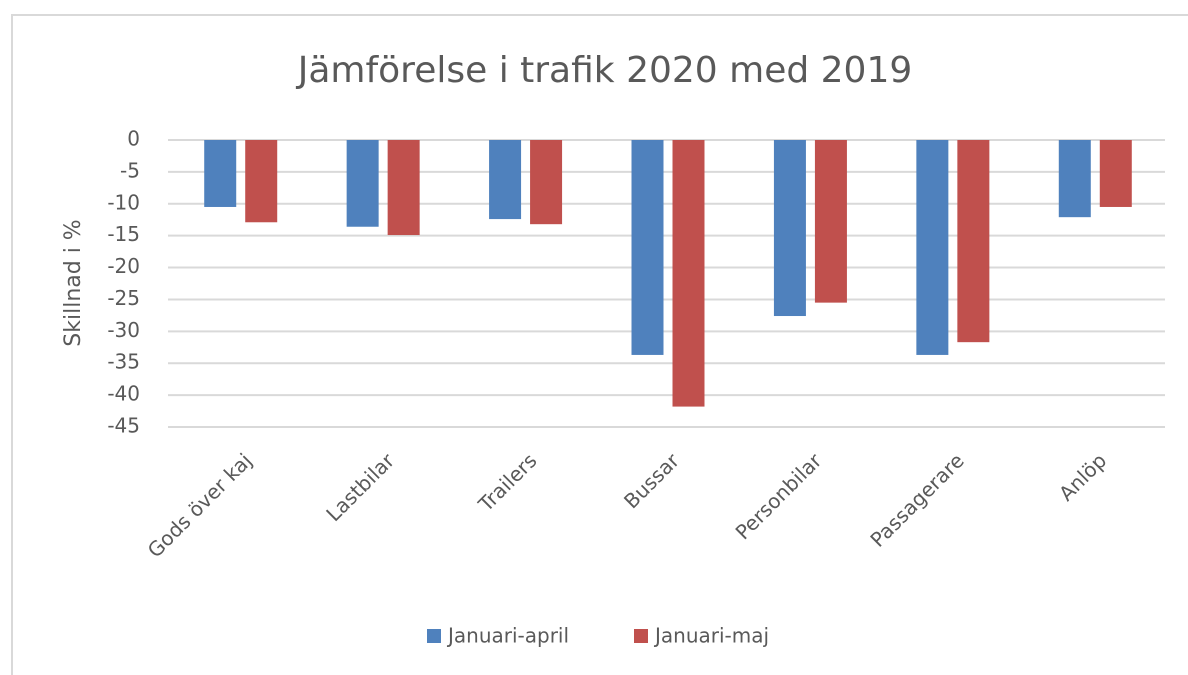 This screenshot has width=1188, height=675. Describe the element at coordinates (507, 482) in the screenshot. I see `x-tick-label: Trailers` at that location.